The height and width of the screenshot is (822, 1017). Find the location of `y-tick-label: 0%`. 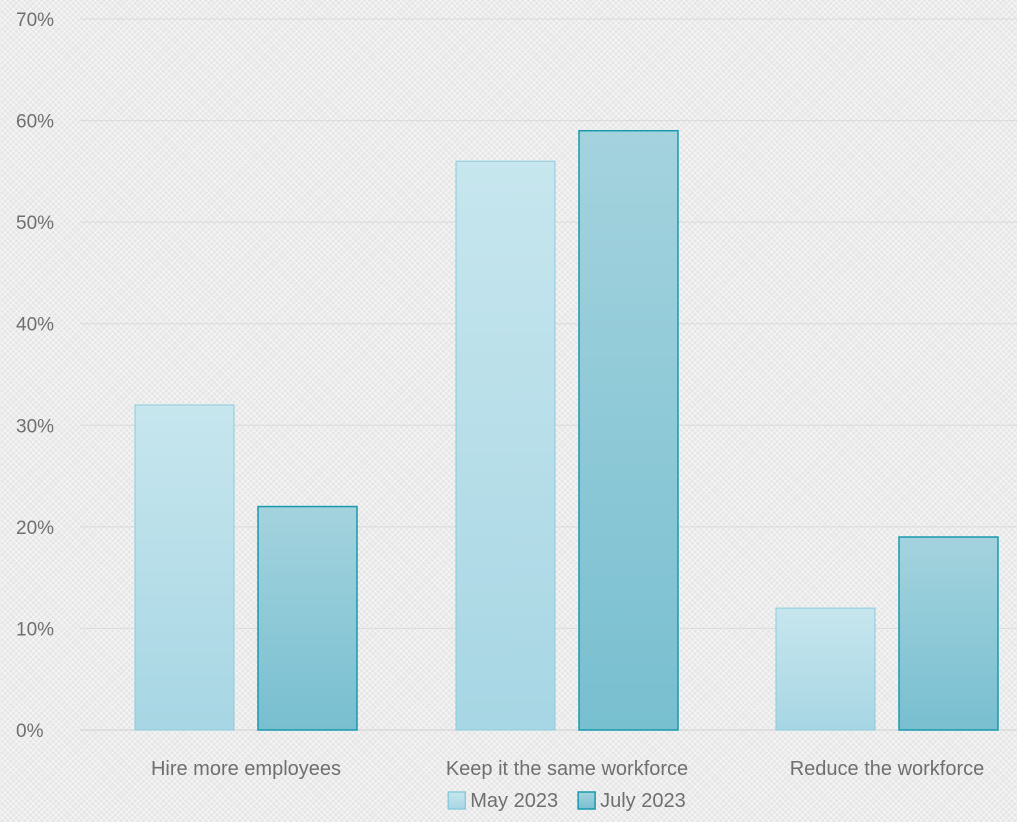

y-tick-label: 0% is located at coordinates (30, 731).